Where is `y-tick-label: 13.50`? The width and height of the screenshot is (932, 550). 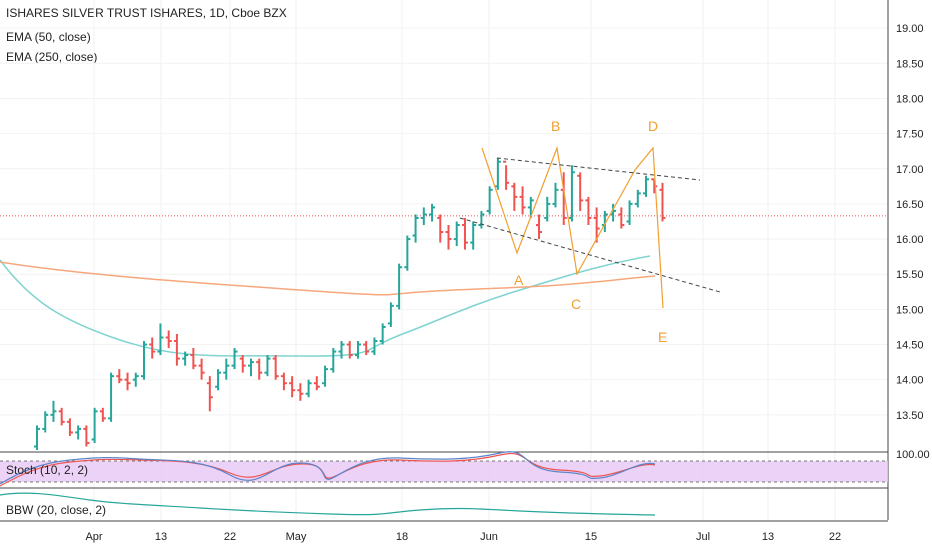 y-tick-label: 13.50 is located at coordinates (910, 416).